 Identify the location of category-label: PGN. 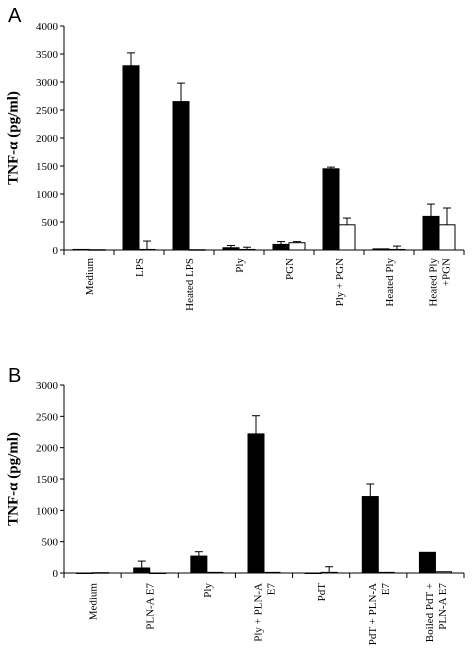
(290, 269).